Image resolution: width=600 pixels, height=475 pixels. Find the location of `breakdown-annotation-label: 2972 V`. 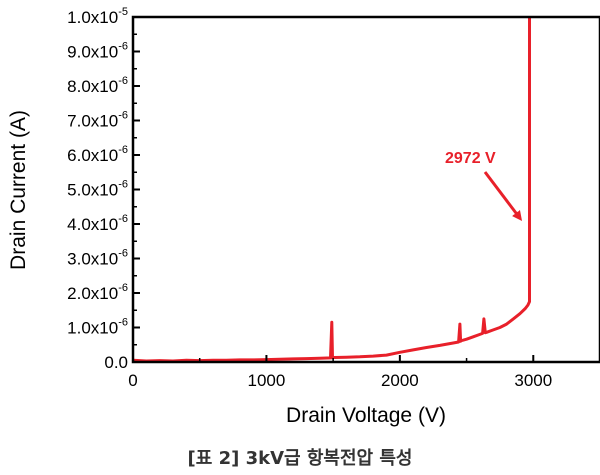

breakdown-annotation-label: 2972 V is located at coordinates (470, 158).